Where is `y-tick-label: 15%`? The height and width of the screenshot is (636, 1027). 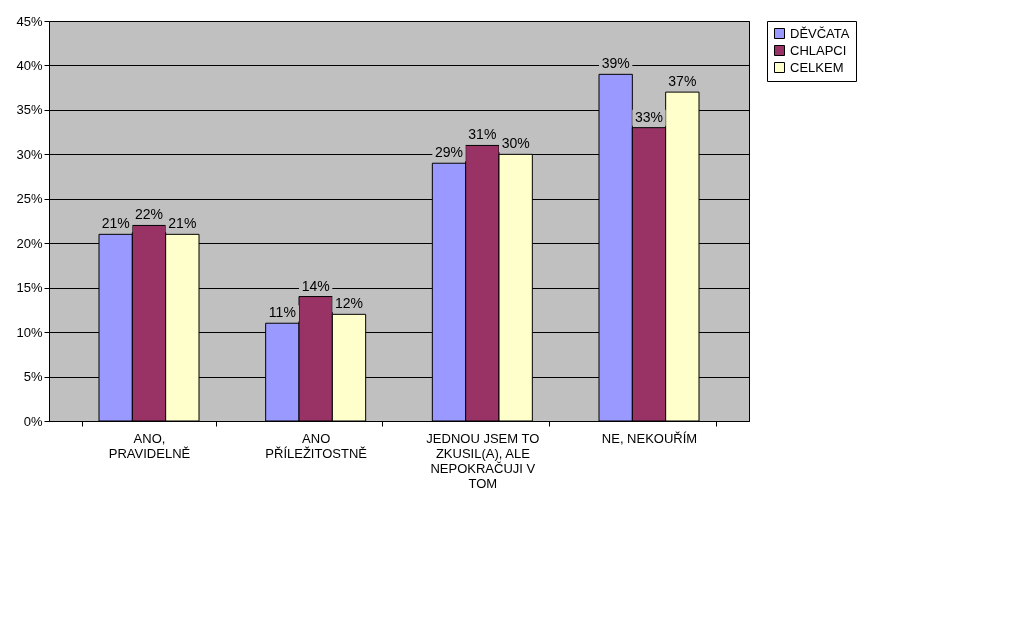 y-tick-label: 15% is located at coordinates (29, 288).